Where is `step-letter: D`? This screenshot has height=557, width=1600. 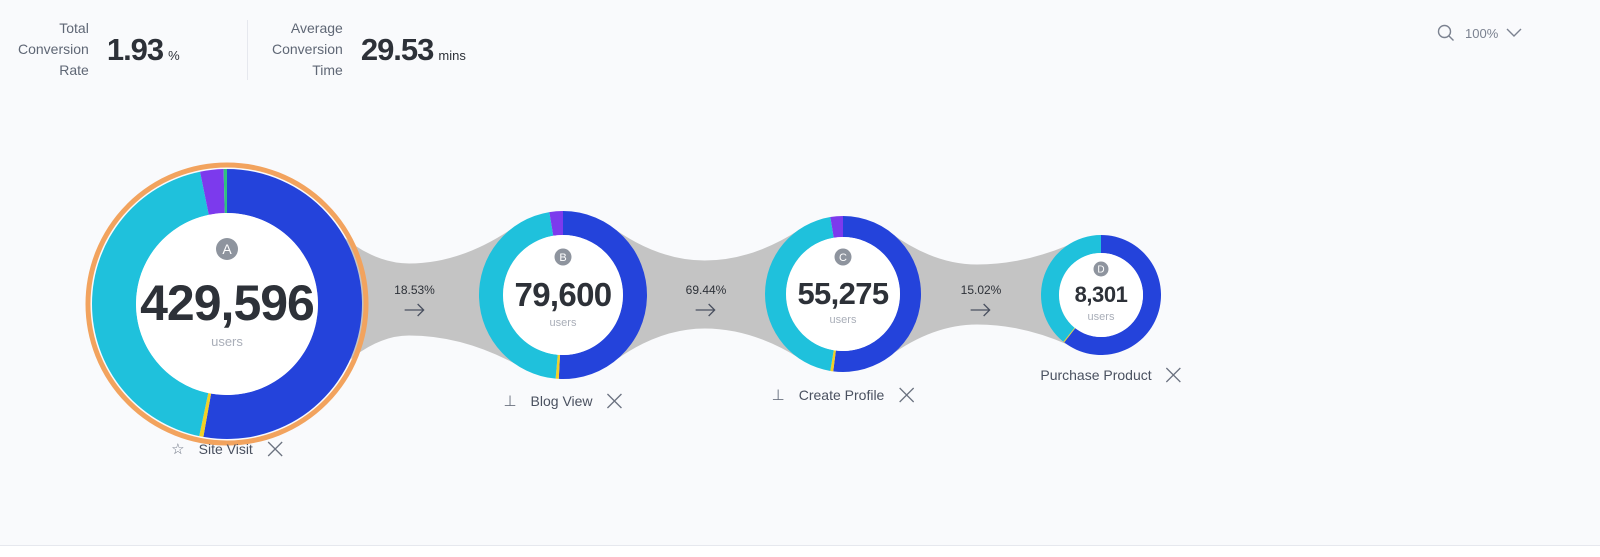 step-letter: D is located at coordinates (1100, 270).